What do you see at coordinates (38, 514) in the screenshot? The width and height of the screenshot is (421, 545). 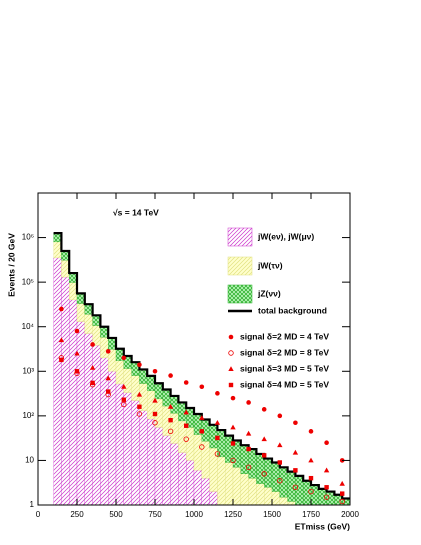 I see `x-tick-label: 0` at bounding box center [38, 514].